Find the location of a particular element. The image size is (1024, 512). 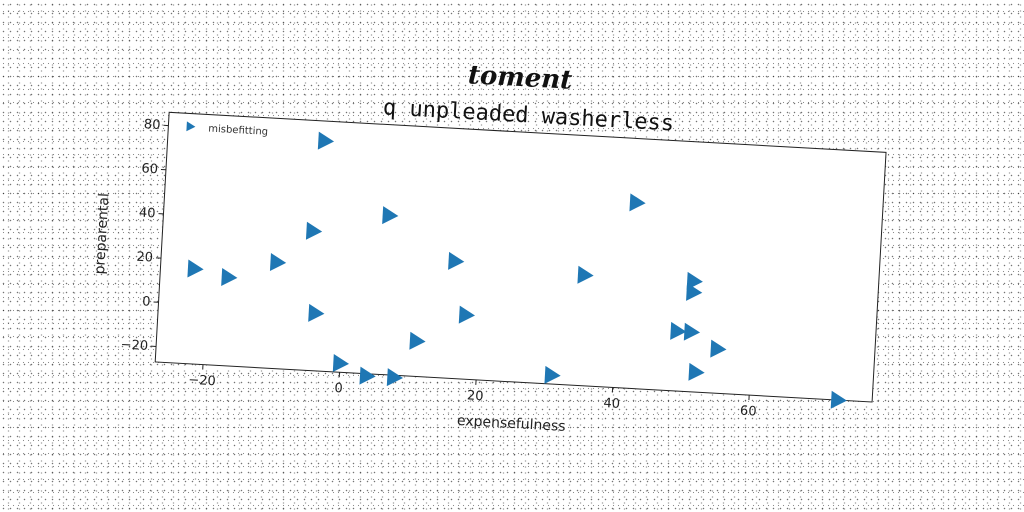

y-axis-label: preparental is located at coordinates (102, 234).